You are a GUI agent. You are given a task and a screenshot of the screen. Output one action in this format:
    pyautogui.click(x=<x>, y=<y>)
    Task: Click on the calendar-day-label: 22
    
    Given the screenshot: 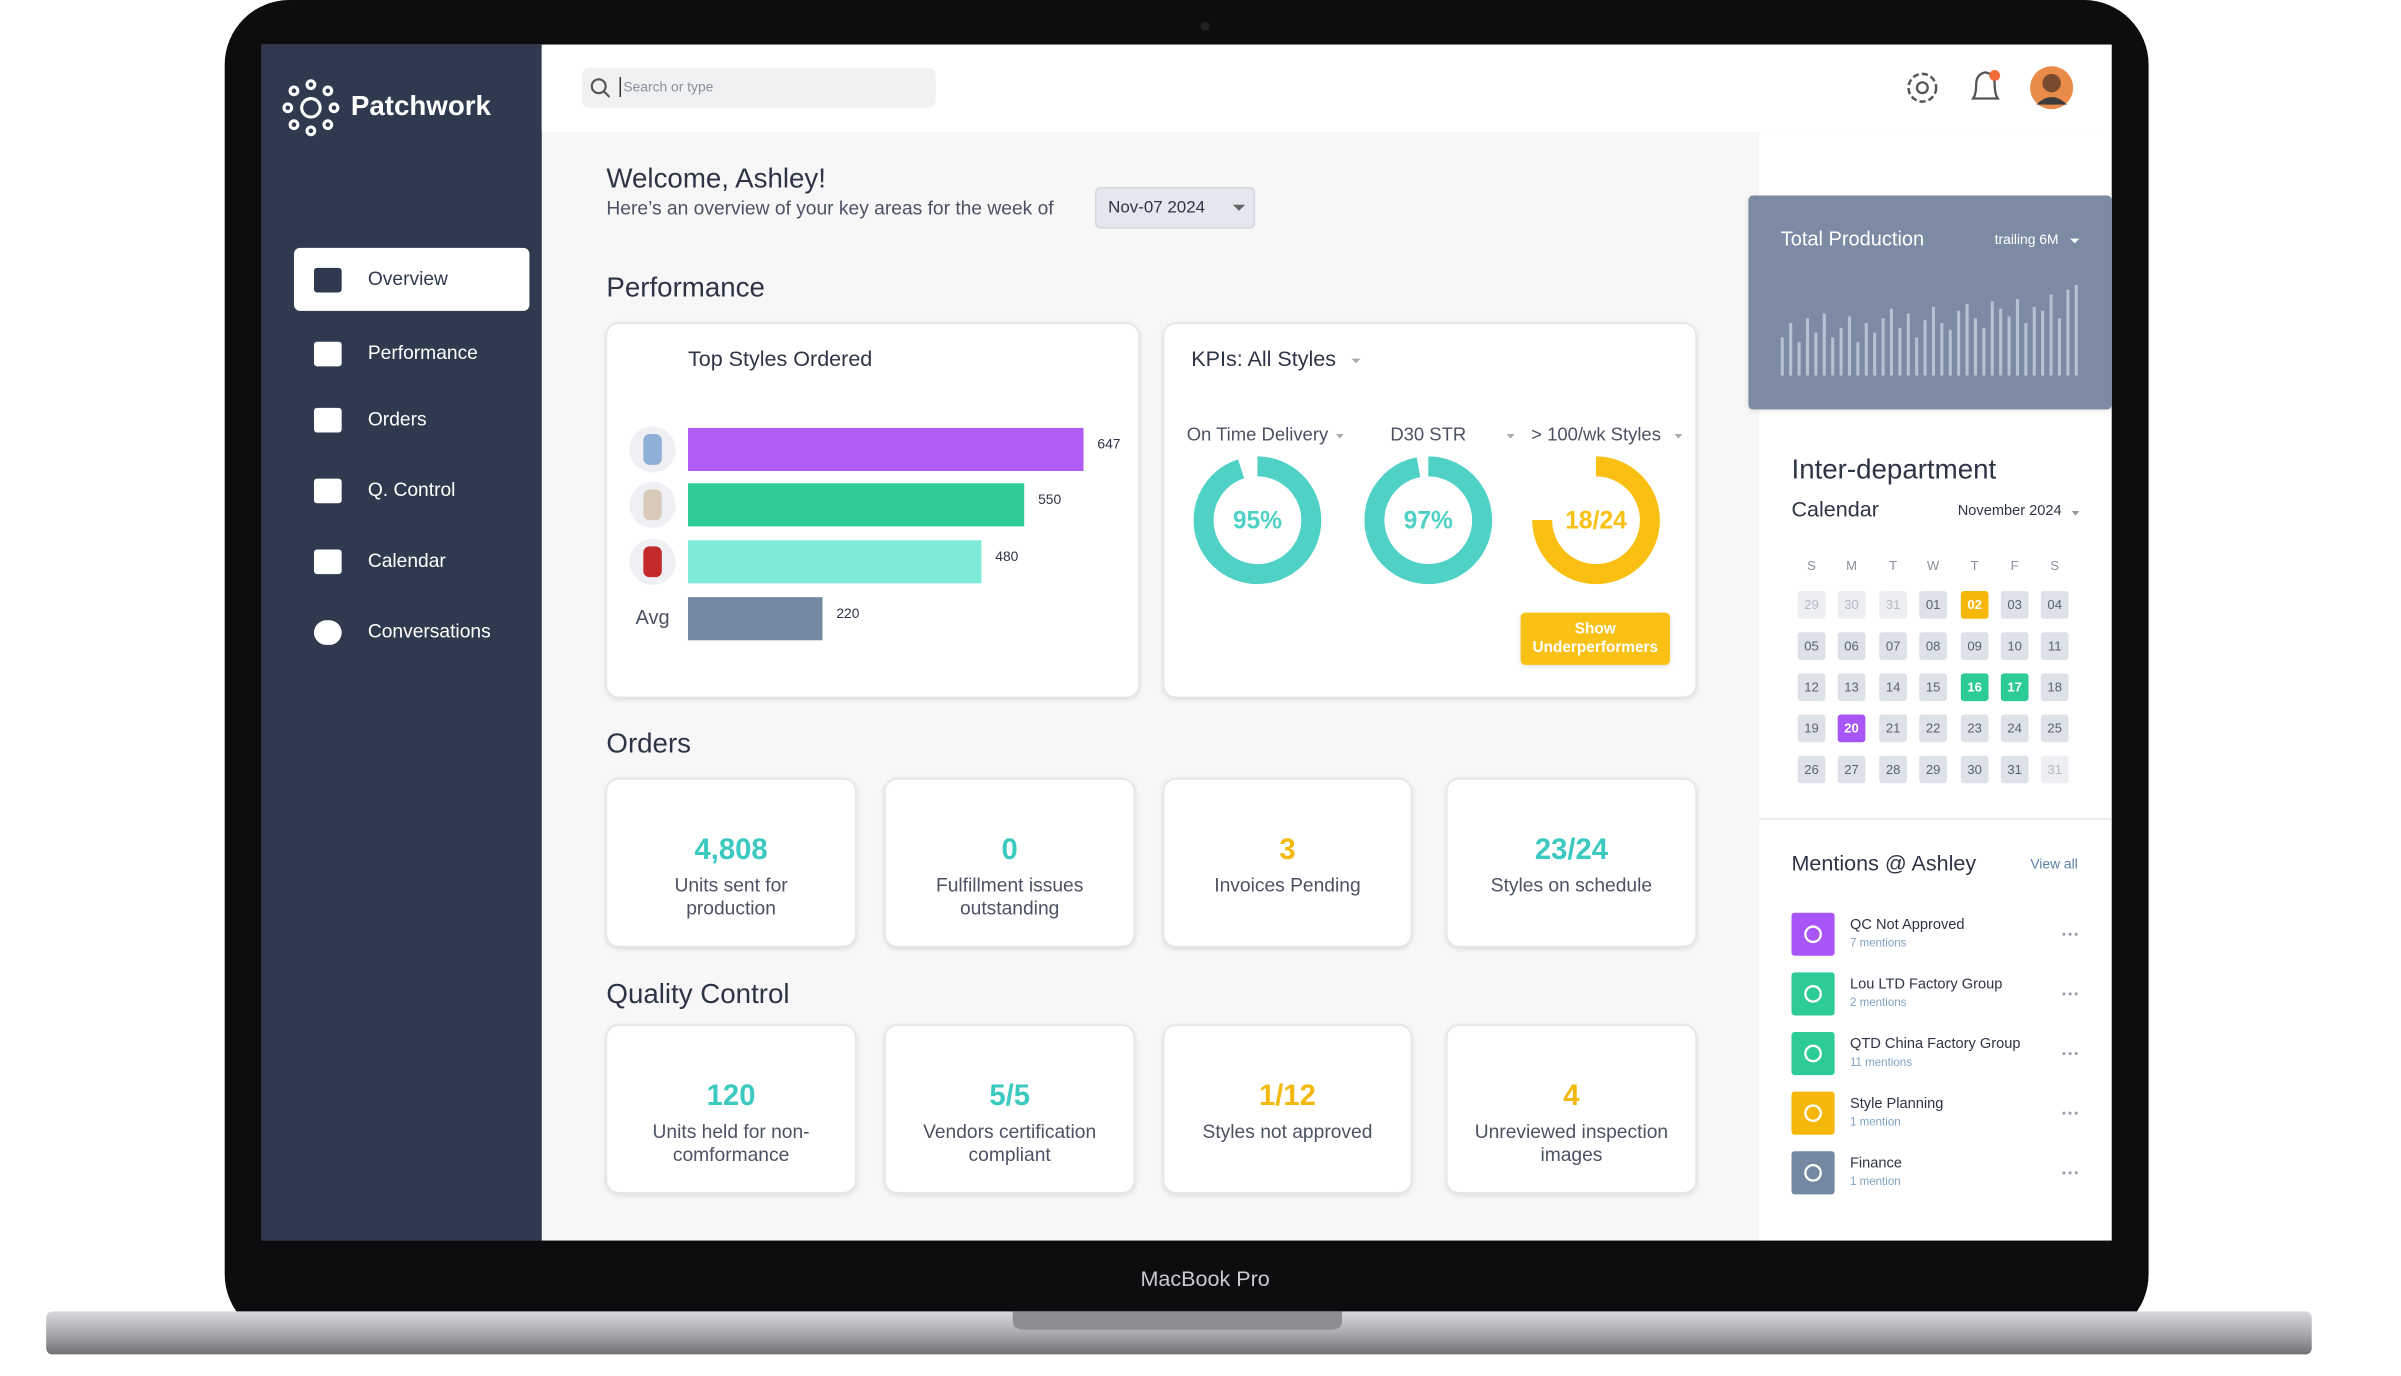 What is the action you would take?
    pyautogui.click(x=1933, y=728)
    